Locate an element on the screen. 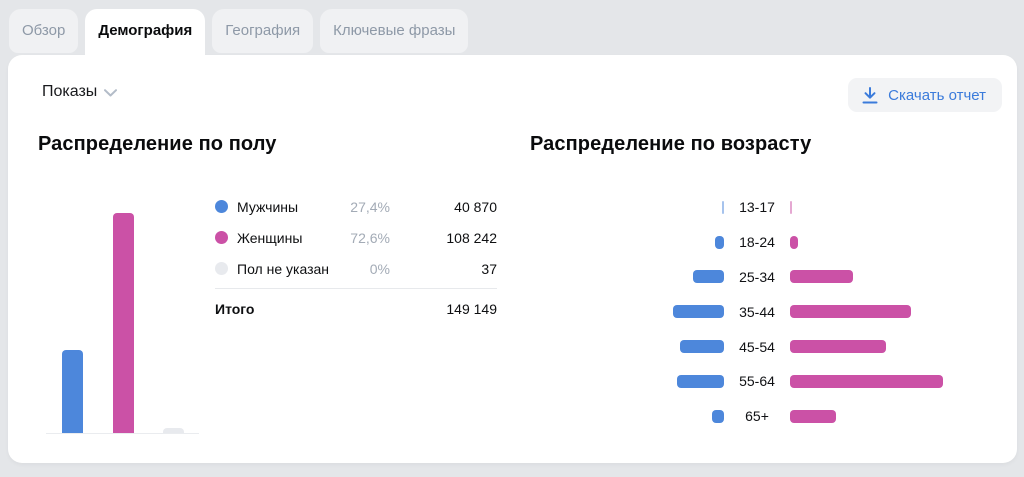 The width and height of the screenshot is (1024, 477). tab-overview: Обзор is located at coordinates (44, 31).